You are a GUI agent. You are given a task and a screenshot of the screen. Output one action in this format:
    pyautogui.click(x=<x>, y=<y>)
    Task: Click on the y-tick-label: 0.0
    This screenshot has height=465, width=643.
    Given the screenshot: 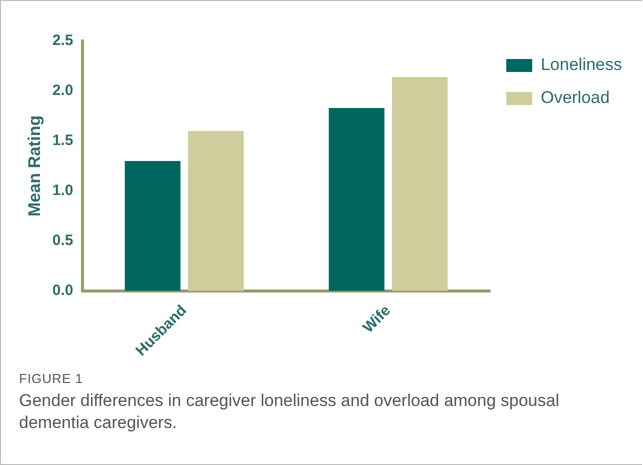 What is the action you would take?
    pyautogui.click(x=63, y=291)
    